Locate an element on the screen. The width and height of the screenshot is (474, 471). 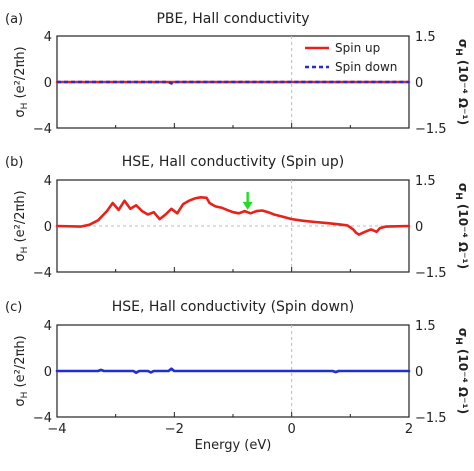
panel-label: (b) is located at coordinates (14, 162).